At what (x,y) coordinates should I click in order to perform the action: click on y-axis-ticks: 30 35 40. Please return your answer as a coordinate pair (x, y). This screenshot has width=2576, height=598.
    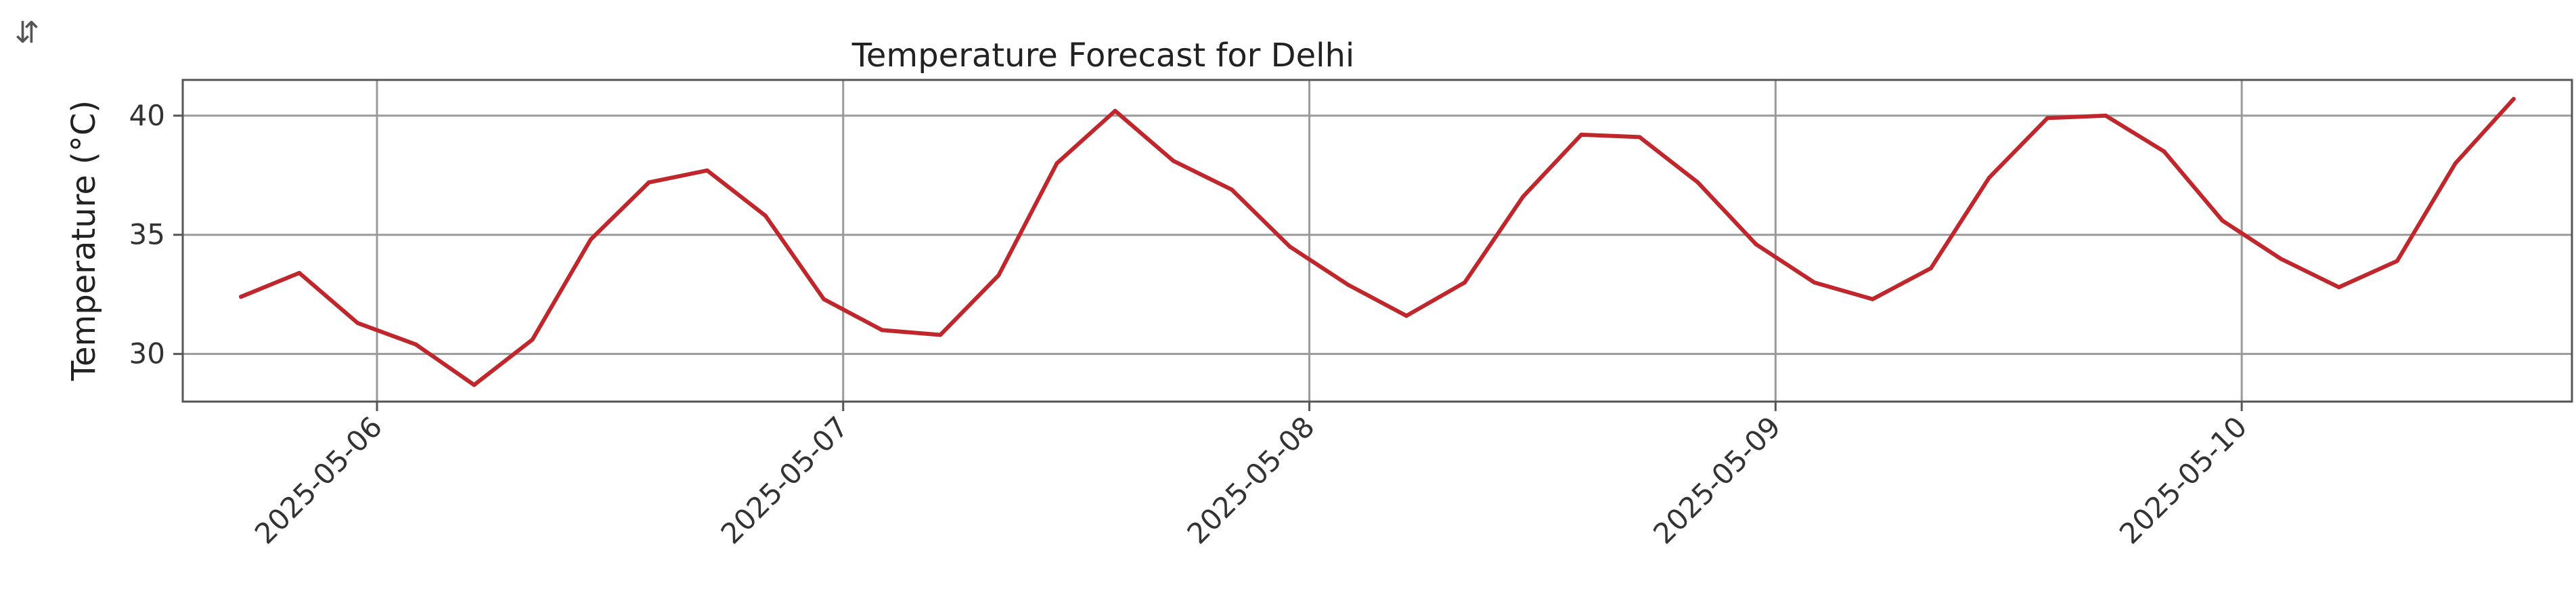
    Looking at the image, I should click on (156, 234).